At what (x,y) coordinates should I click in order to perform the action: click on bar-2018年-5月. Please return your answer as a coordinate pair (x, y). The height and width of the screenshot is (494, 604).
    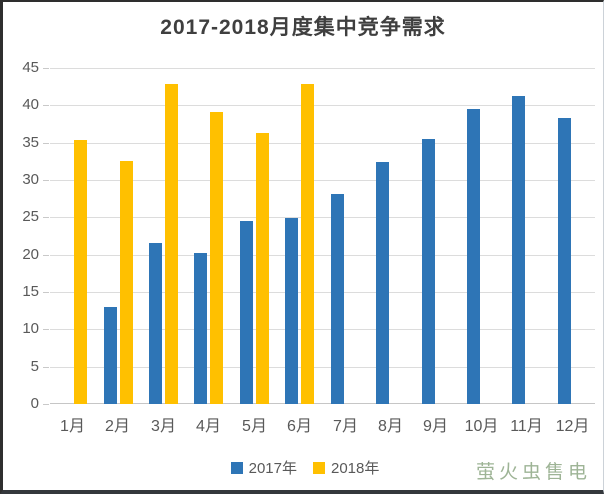
    Looking at the image, I should click on (262, 268).